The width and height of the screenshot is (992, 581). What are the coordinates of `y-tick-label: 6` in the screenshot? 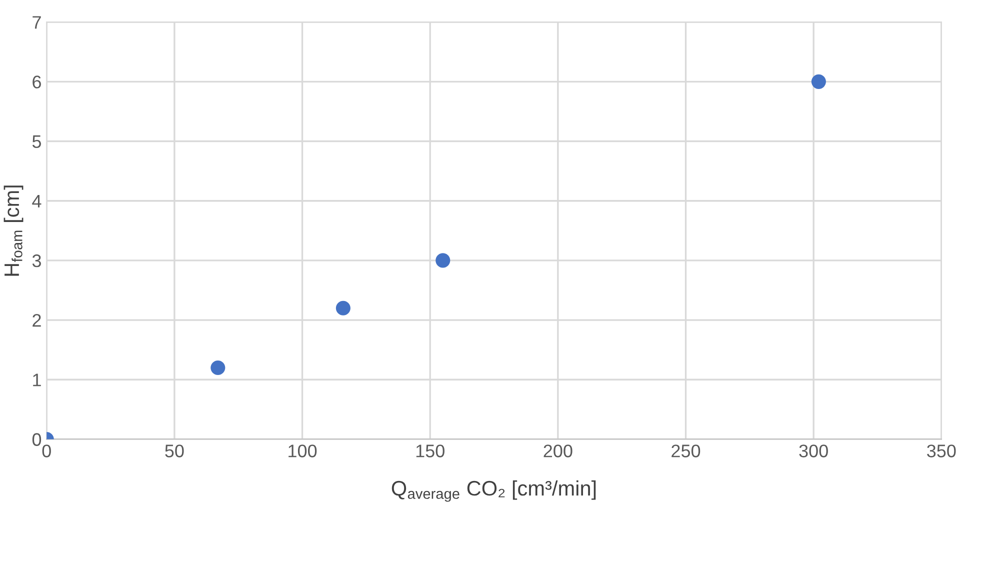 It's located at (36, 82).